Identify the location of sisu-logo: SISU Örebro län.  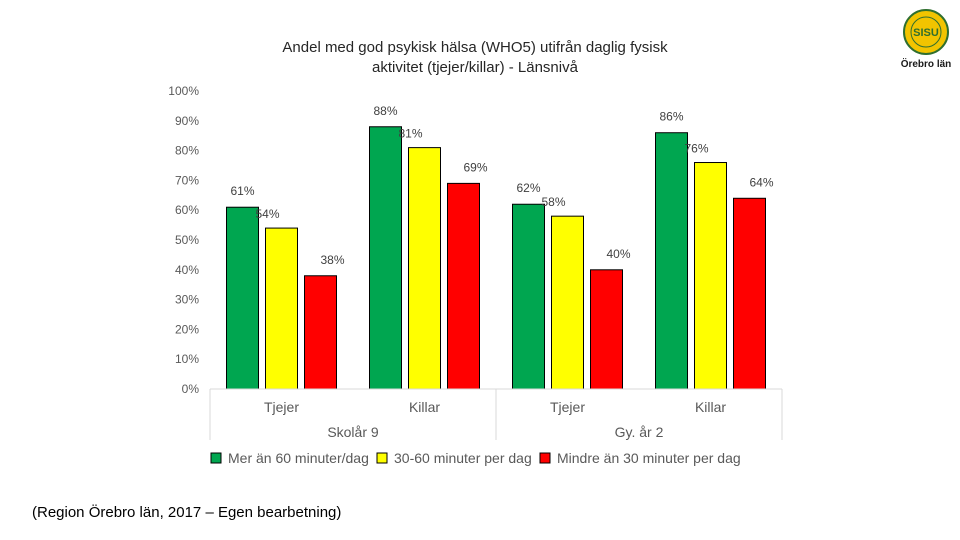
(926, 39).